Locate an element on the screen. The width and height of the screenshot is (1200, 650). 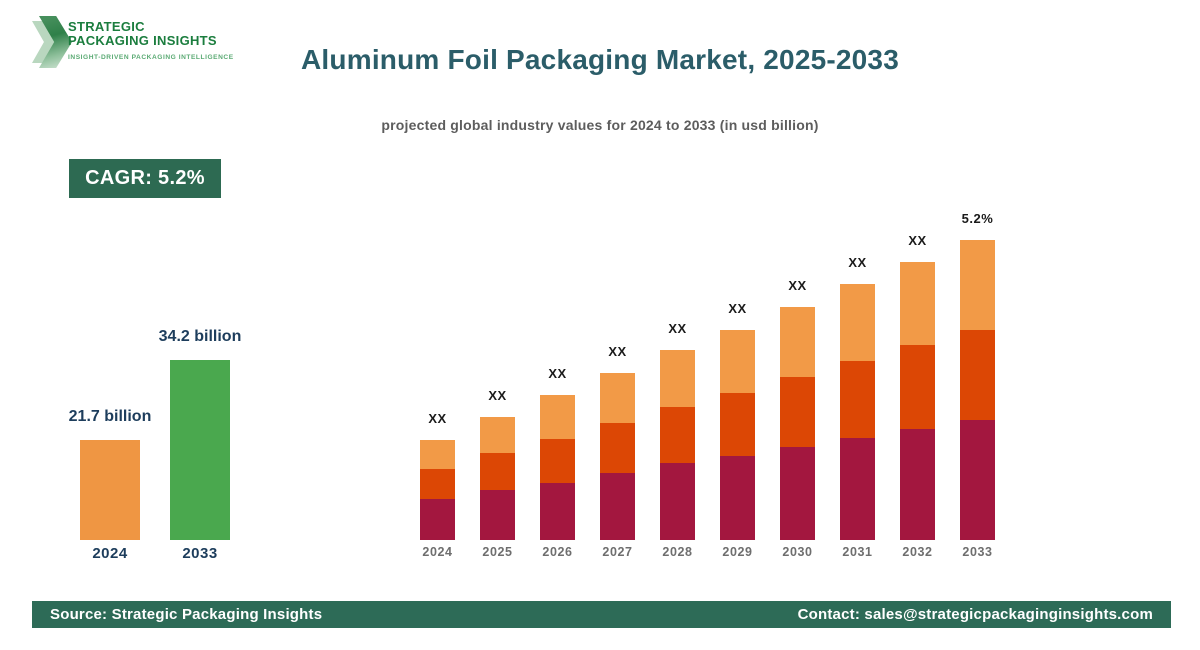
axis-label-2031: 2031 is located at coordinates (857, 552).